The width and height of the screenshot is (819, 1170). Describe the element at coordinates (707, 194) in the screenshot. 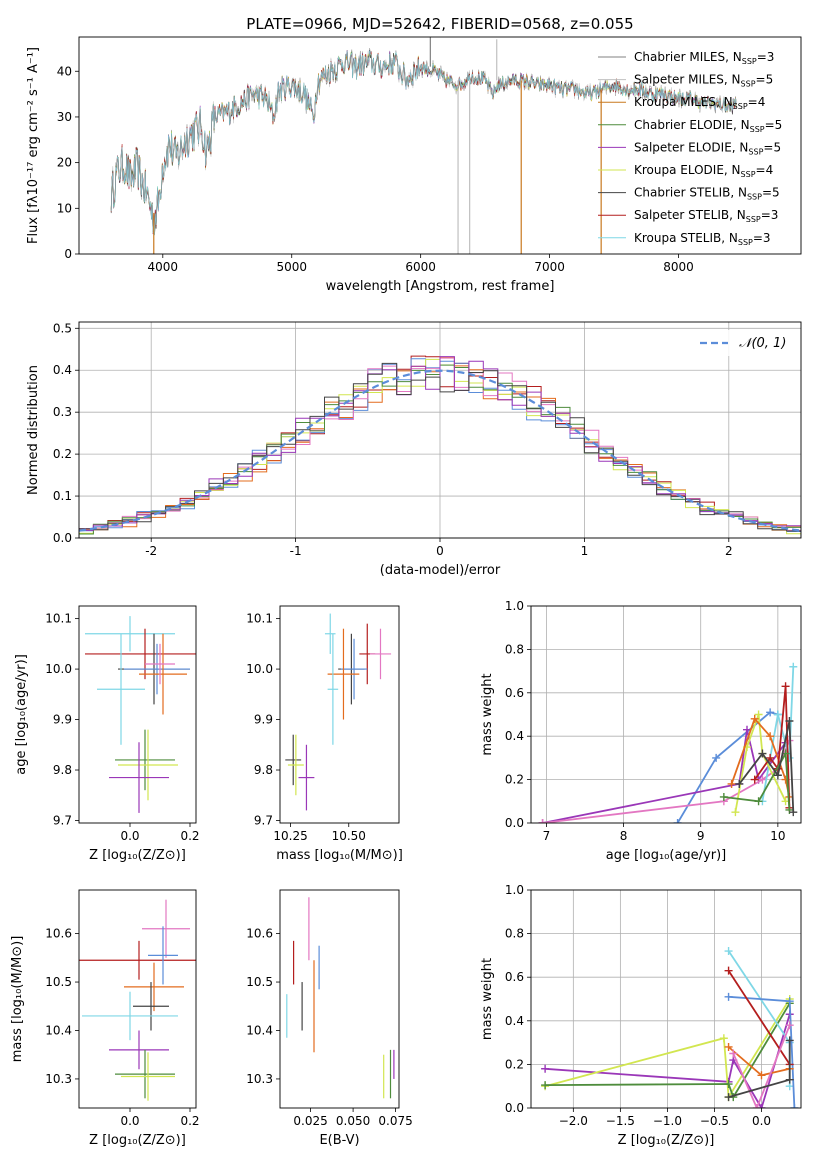

I see `legend-entry: Chabrier STELIB, NSSP=5` at that location.